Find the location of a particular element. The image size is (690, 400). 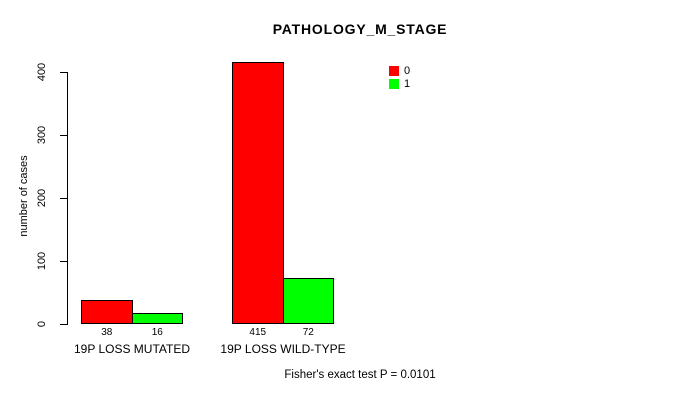

legend-label: 0 is located at coordinates (407, 71).